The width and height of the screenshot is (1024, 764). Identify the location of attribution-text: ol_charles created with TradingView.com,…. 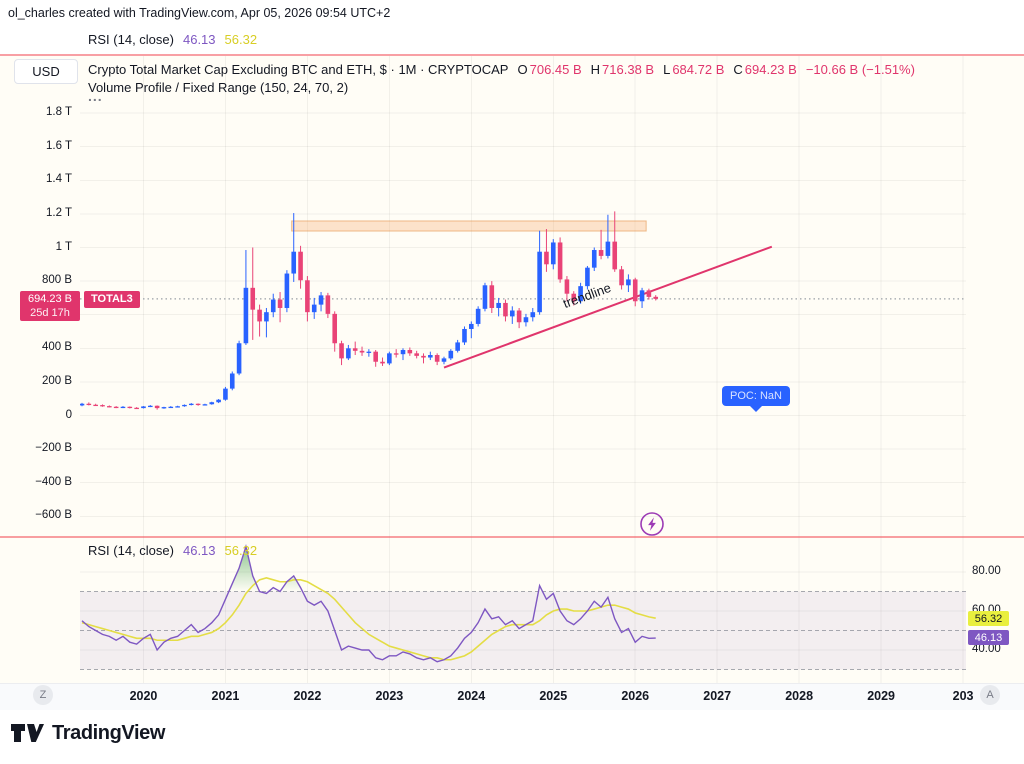
(199, 13).